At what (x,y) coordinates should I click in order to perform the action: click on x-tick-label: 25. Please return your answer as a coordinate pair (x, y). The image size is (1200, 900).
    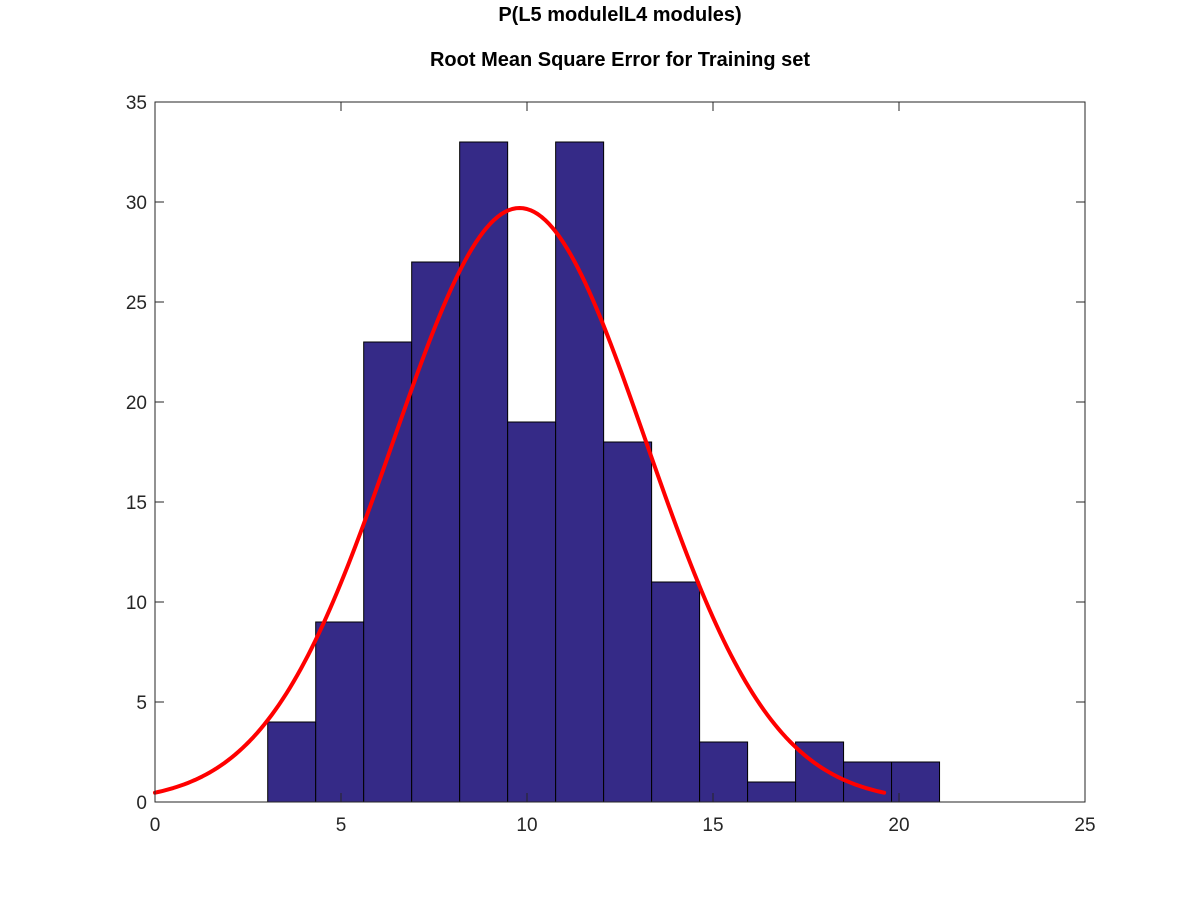
    Looking at the image, I should click on (1084, 825).